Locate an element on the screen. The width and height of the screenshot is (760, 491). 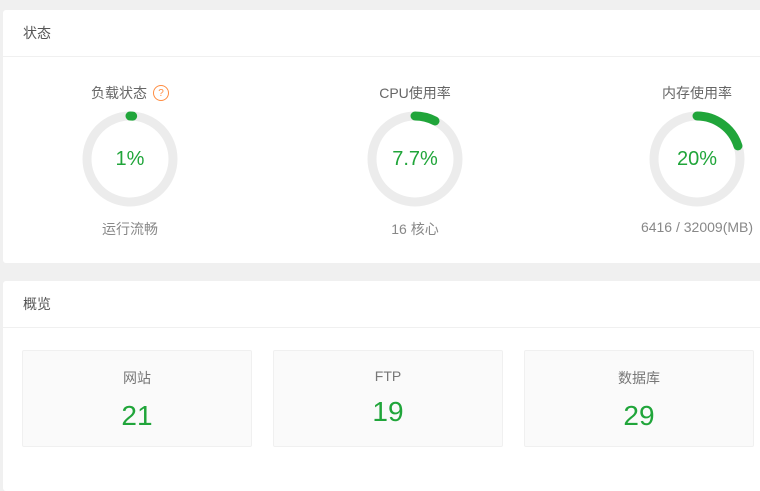
memory-gauge-ring-svg is located at coordinates (697, 159).